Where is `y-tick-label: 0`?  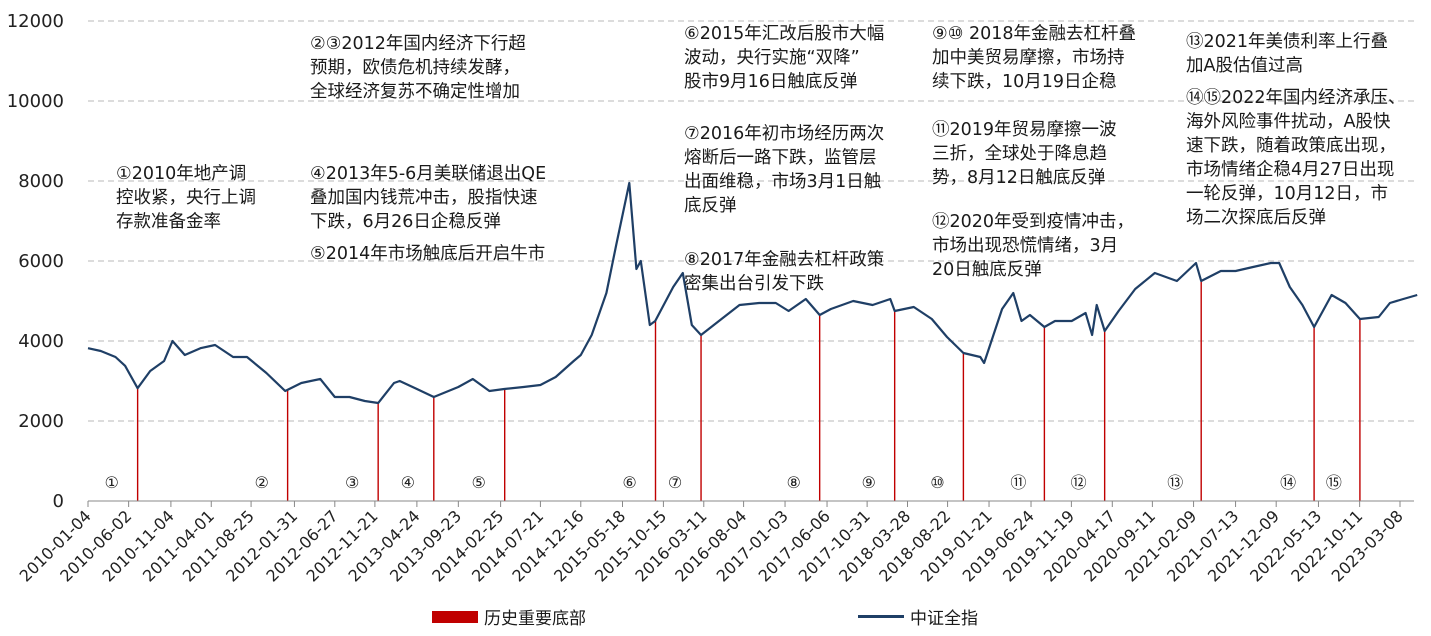 y-tick-label: 0 is located at coordinates (58, 501).